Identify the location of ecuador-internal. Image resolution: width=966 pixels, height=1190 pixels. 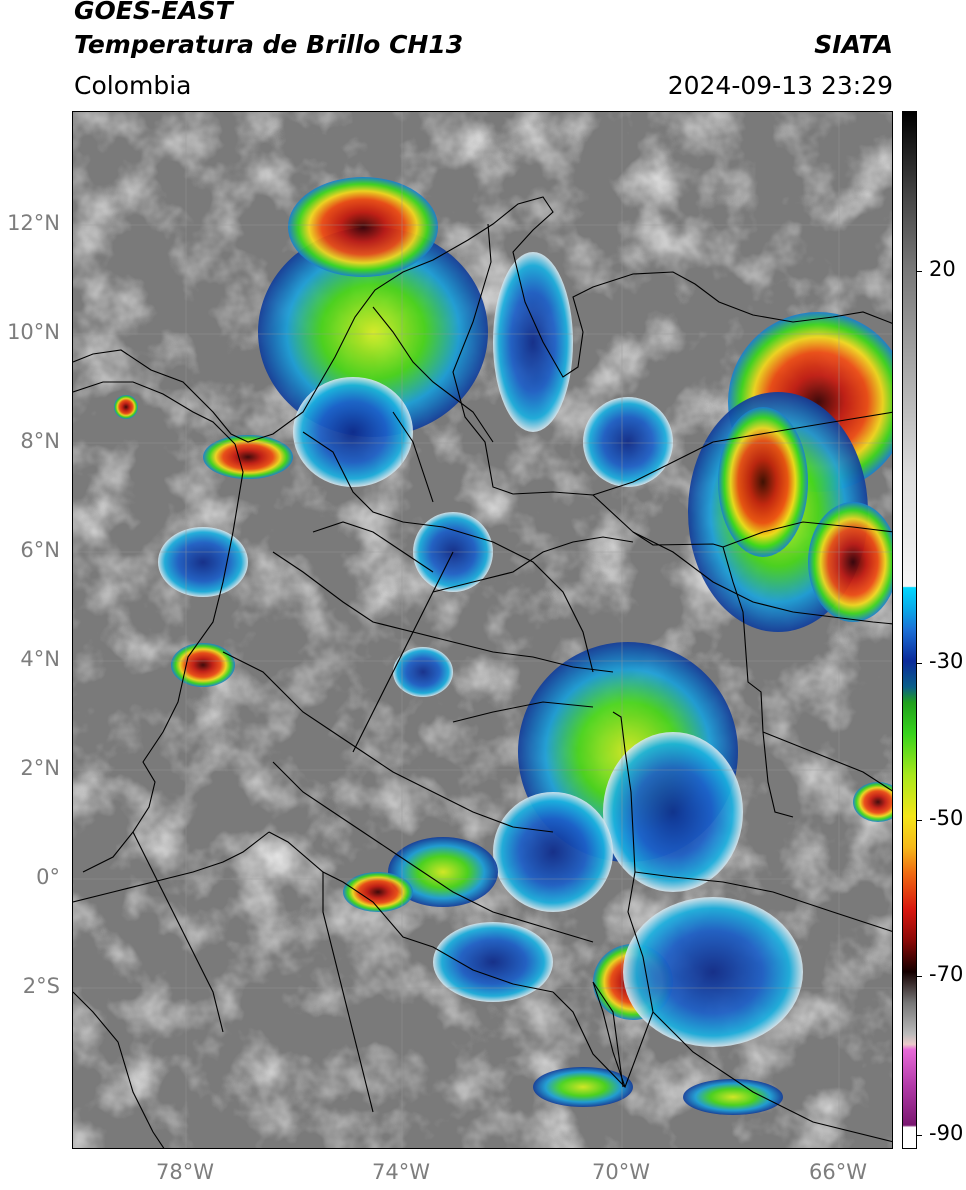
(178, 932).